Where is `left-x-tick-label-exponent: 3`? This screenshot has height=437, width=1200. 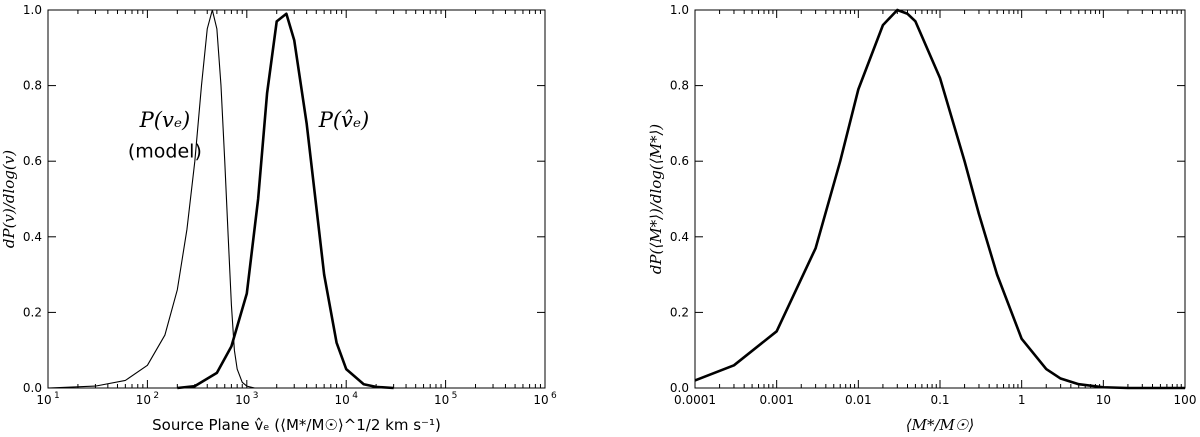
left-x-tick-label-exponent: 3 is located at coordinates (256, 396).